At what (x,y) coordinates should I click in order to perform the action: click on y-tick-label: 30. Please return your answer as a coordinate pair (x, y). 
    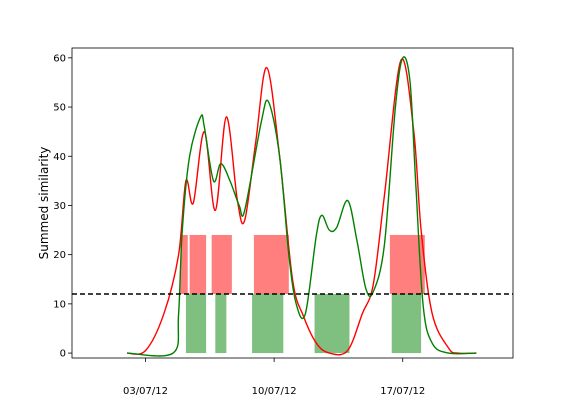
    Looking at the image, I should click on (59, 206).